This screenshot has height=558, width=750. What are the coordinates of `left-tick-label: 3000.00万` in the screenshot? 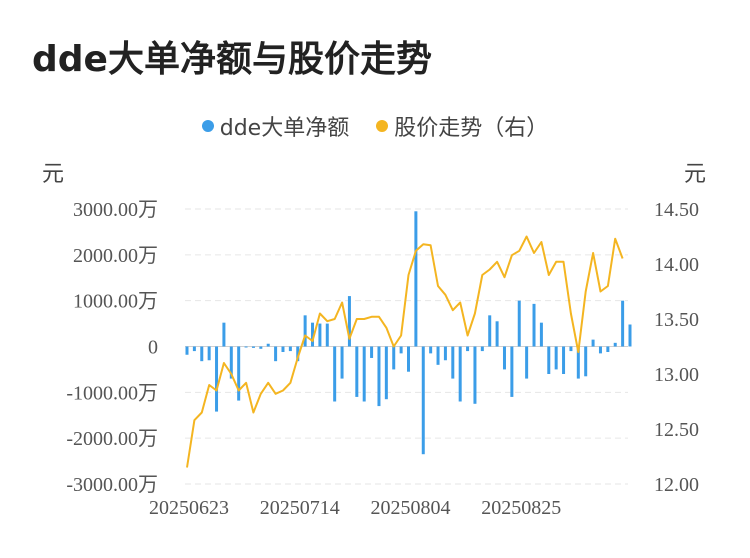 It's located at (115, 210).